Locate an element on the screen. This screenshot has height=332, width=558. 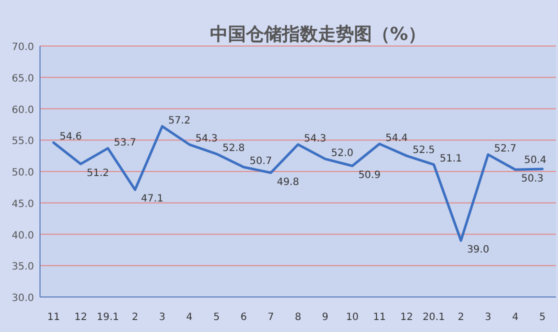
text: 52.7 is located at coordinates (505, 149).